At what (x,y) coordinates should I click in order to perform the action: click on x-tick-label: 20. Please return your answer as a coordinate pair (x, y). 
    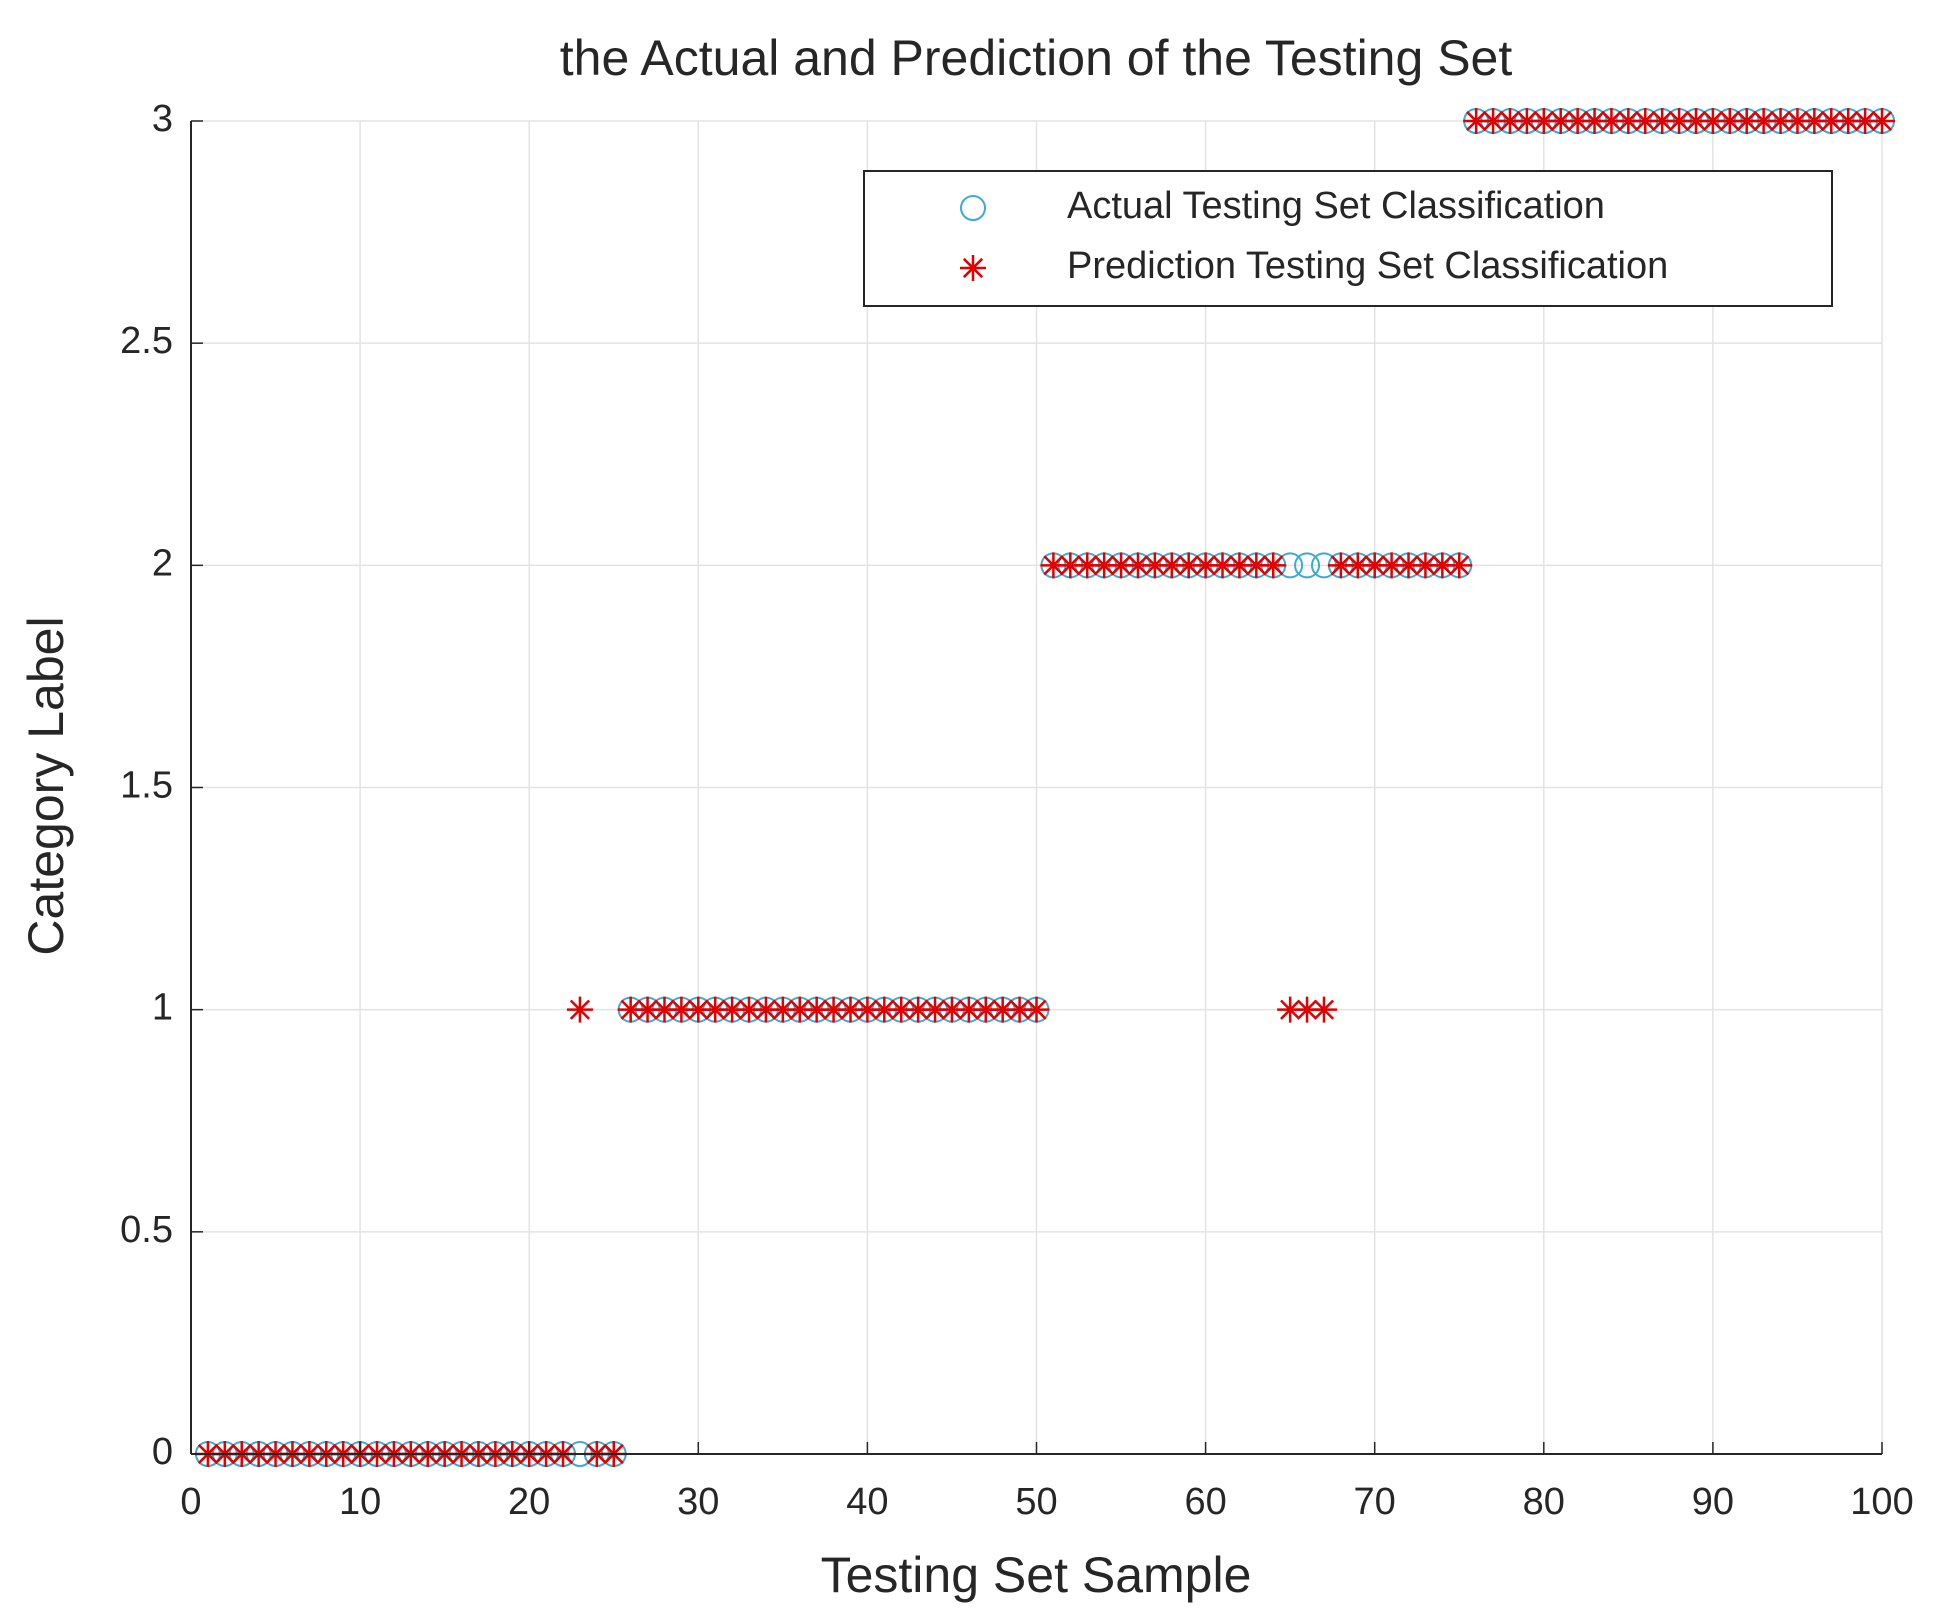
    Looking at the image, I should click on (529, 1502).